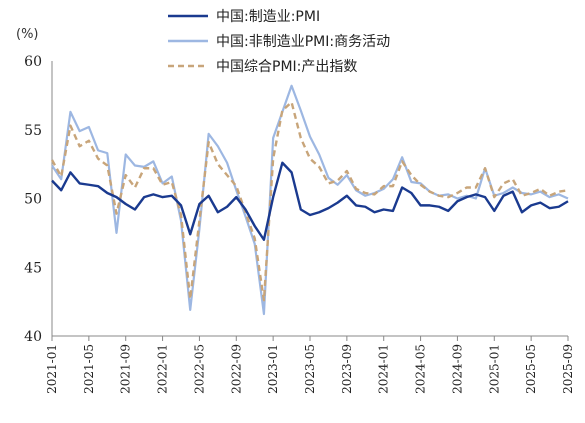 Image resolution: width=585 pixels, height=423 pixels. What do you see at coordinates (531, 369) in the screenshot?
I see `x-tick-label: 2025-05` at bounding box center [531, 369].